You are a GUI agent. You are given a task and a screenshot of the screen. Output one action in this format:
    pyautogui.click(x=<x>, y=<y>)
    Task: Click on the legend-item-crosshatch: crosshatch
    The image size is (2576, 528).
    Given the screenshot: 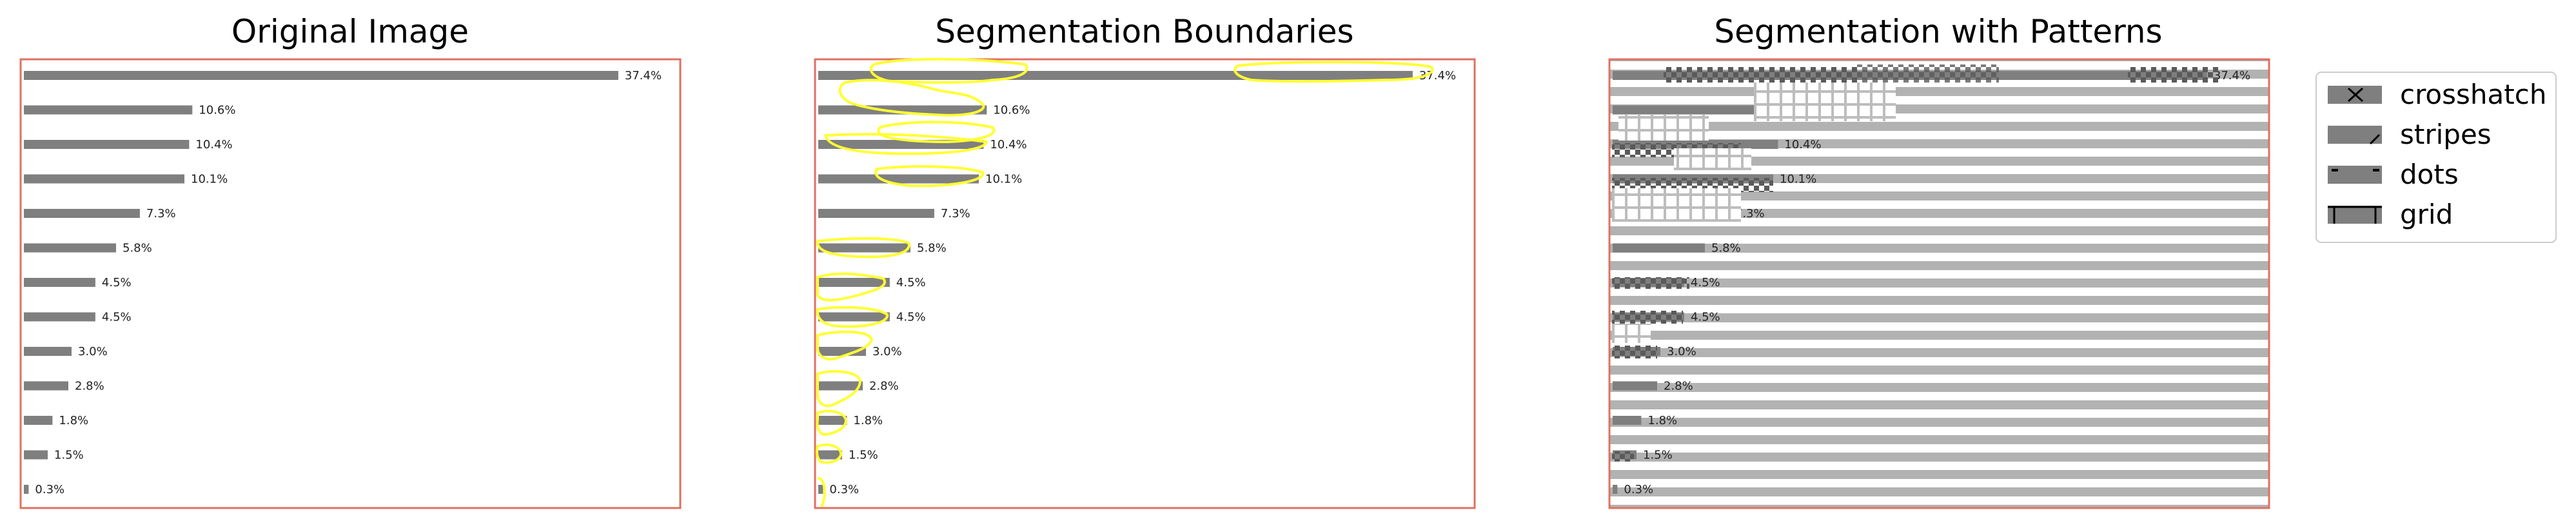 What is the action you would take?
    pyautogui.click(x=2437, y=94)
    